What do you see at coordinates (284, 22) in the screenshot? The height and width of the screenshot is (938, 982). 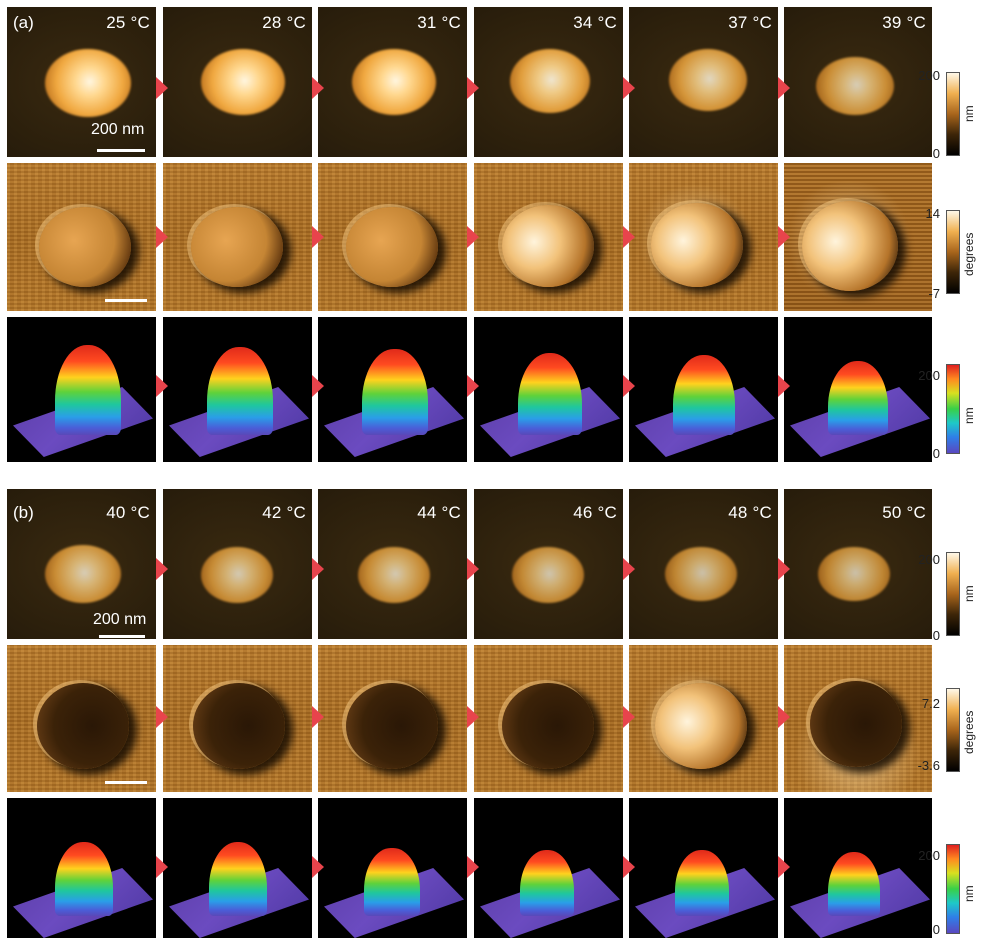 I see `temperature-label: 28 °C` at bounding box center [284, 22].